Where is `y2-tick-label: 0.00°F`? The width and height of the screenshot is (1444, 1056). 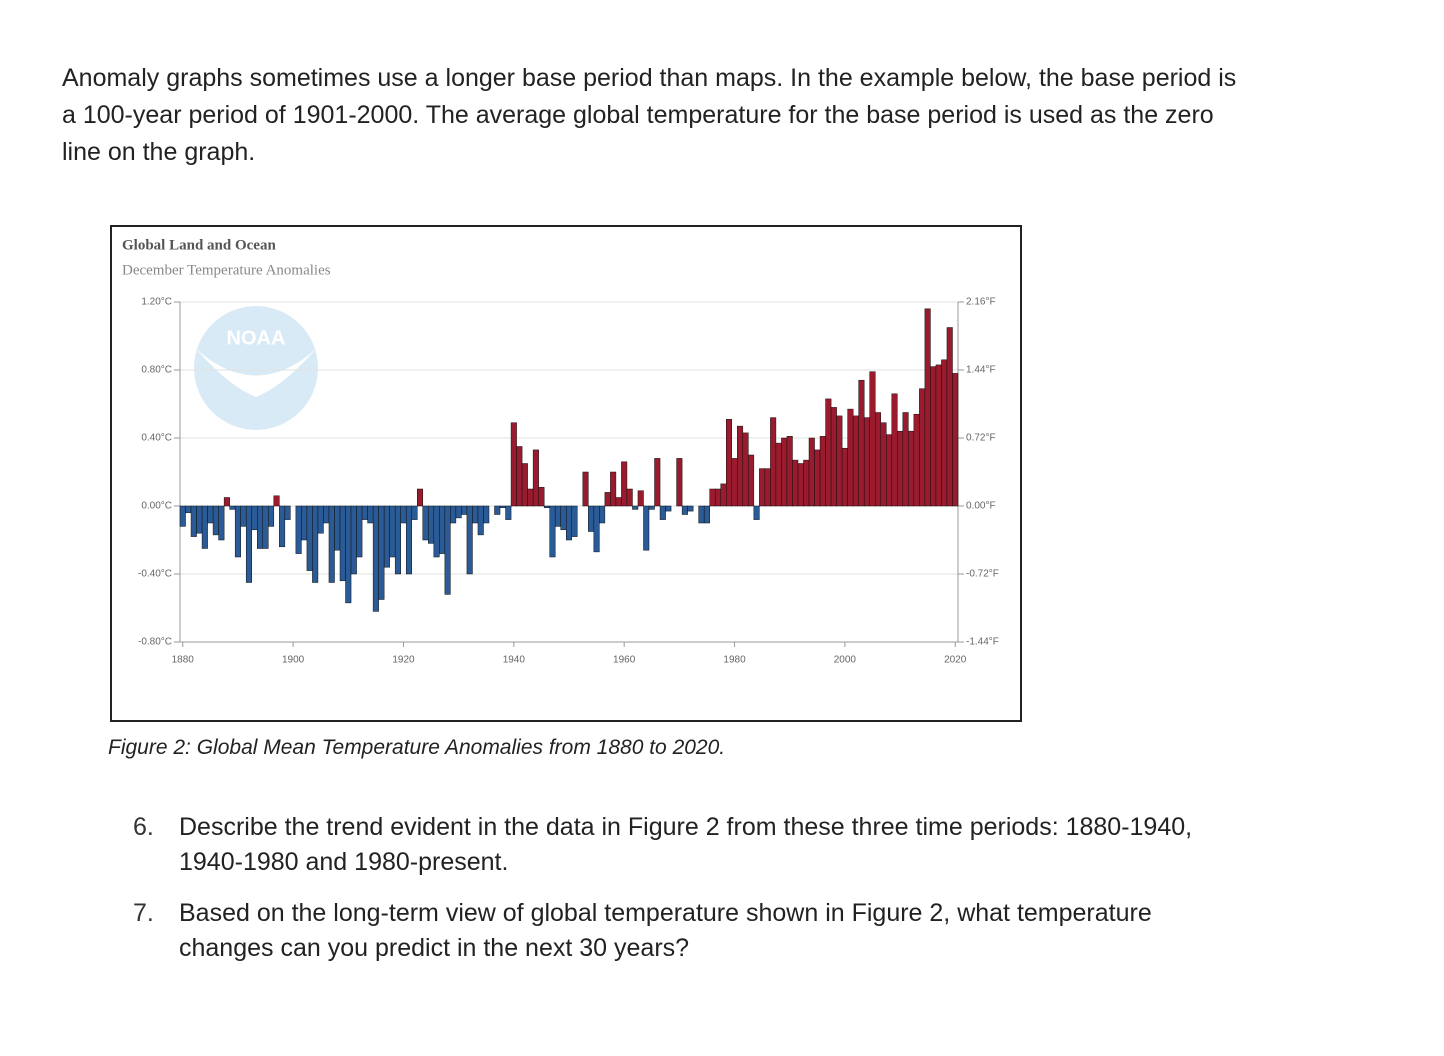 y2-tick-label: 0.00°F is located at coordinates (981, 506).